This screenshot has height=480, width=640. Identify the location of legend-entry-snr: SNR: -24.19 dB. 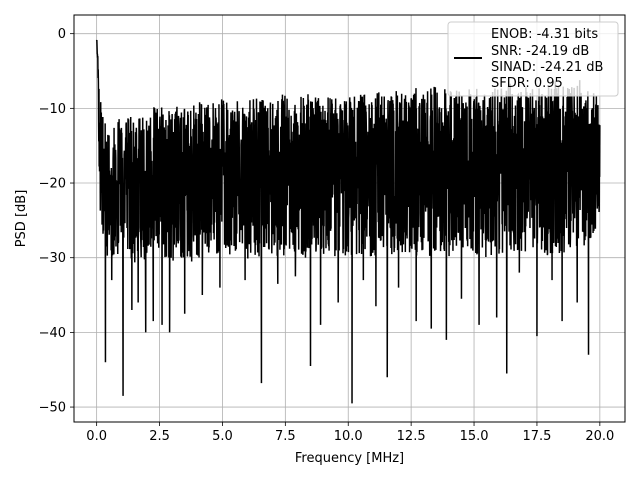
(540, 51).